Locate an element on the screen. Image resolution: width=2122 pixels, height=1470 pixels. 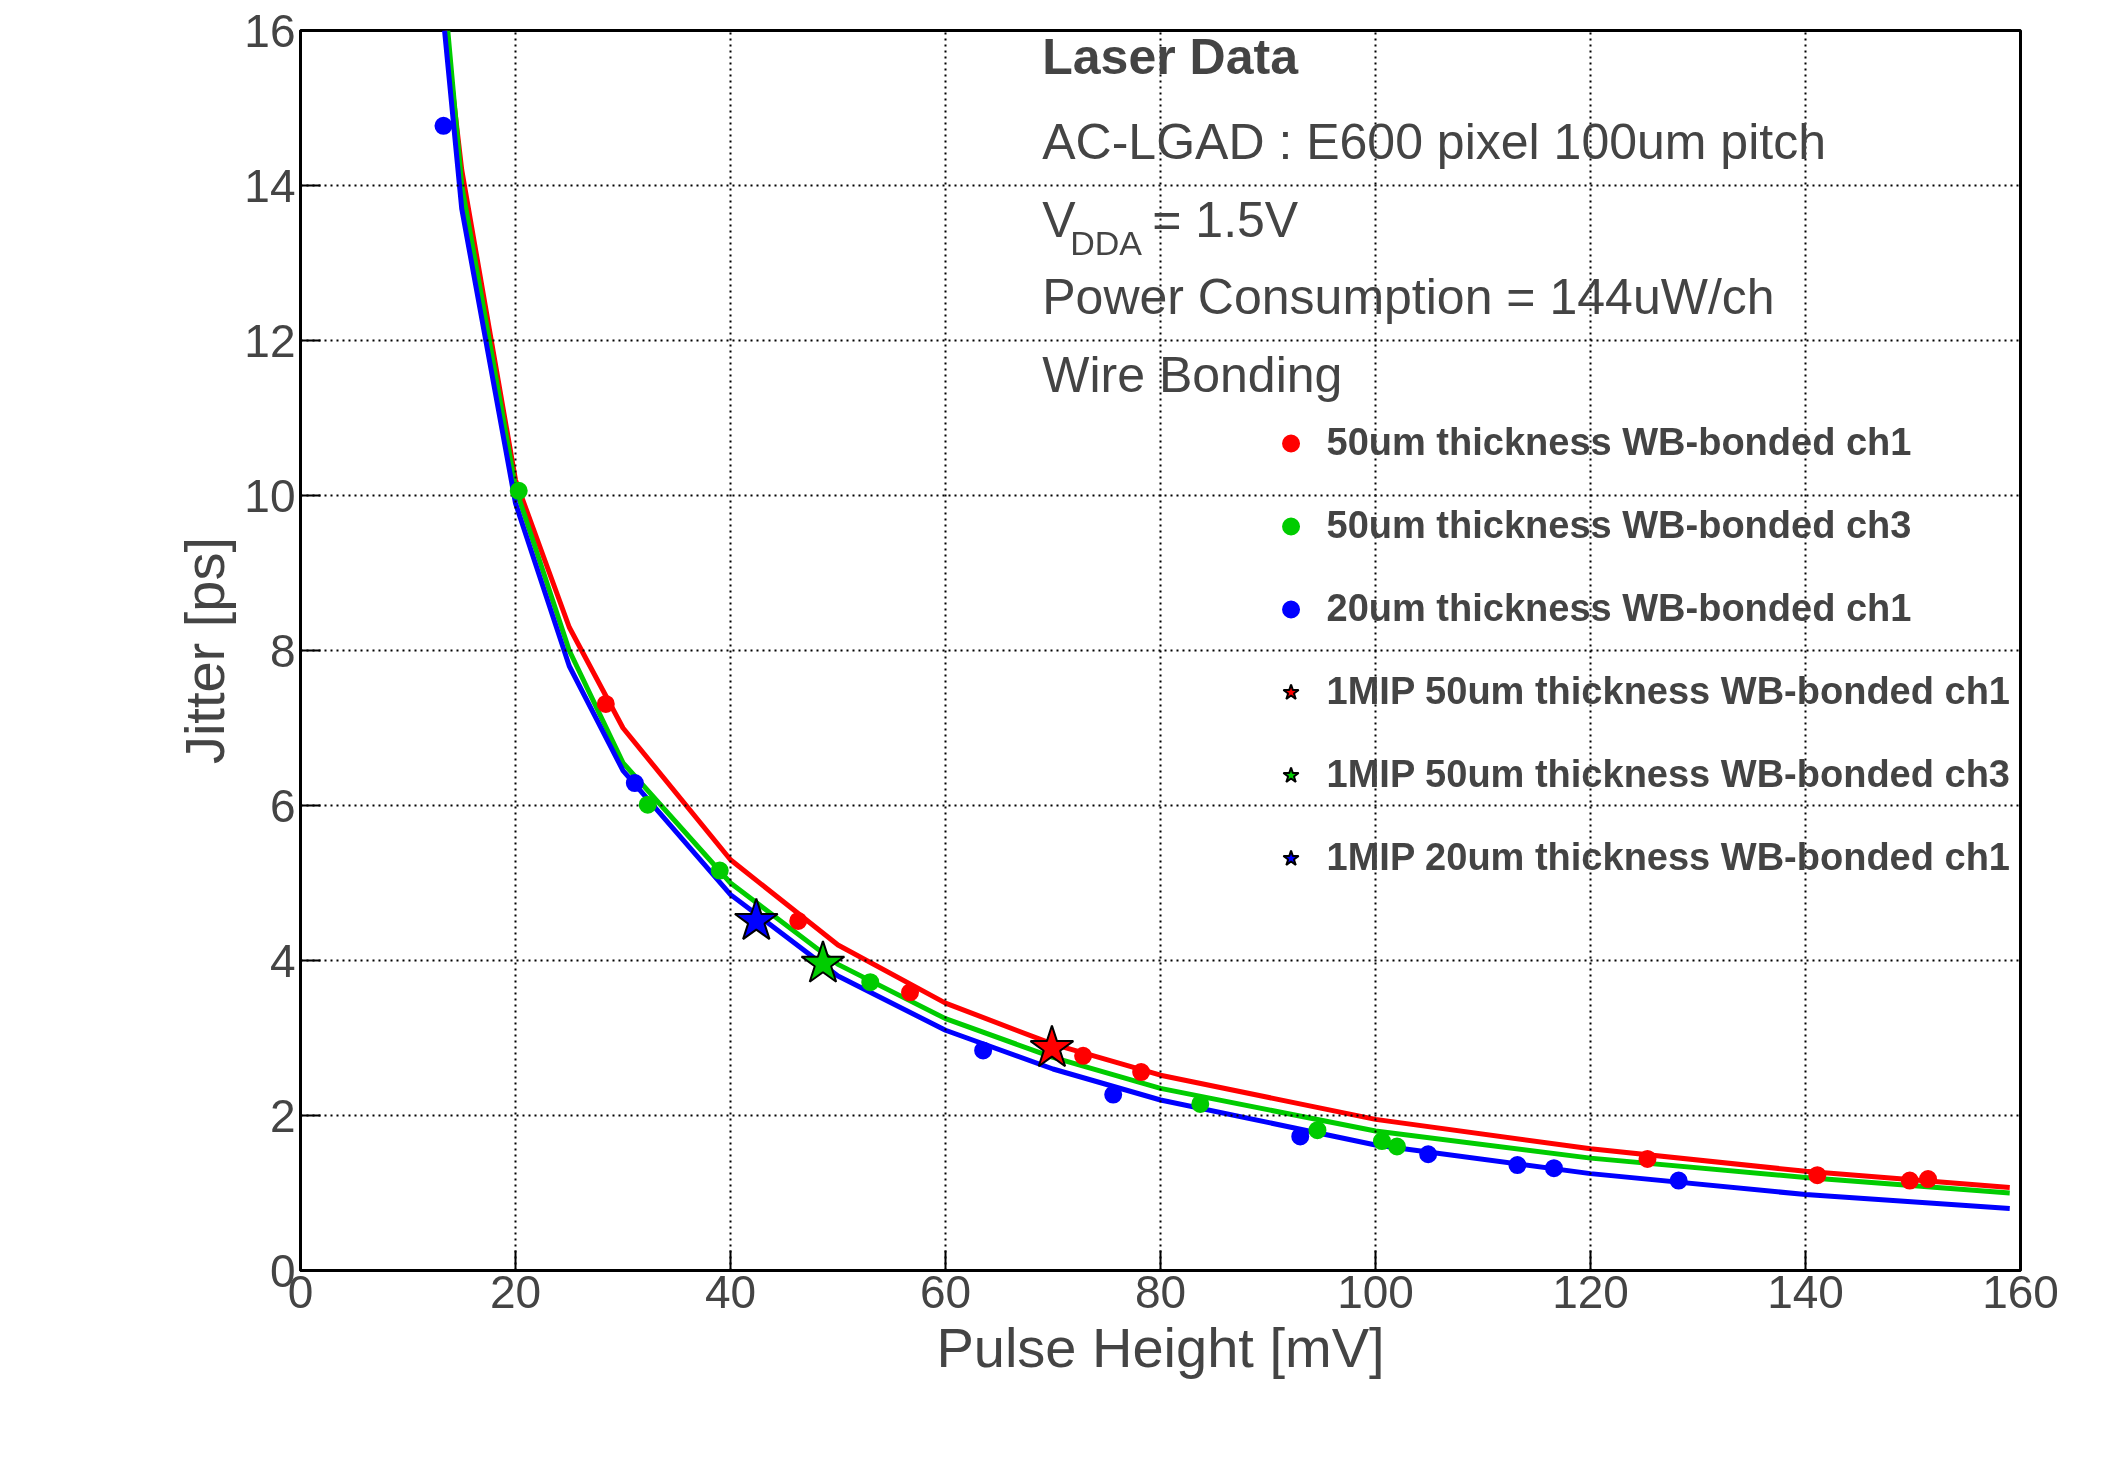
annotation: Power Consumption = 144uW/ch is located at coordinates (1408, 297).